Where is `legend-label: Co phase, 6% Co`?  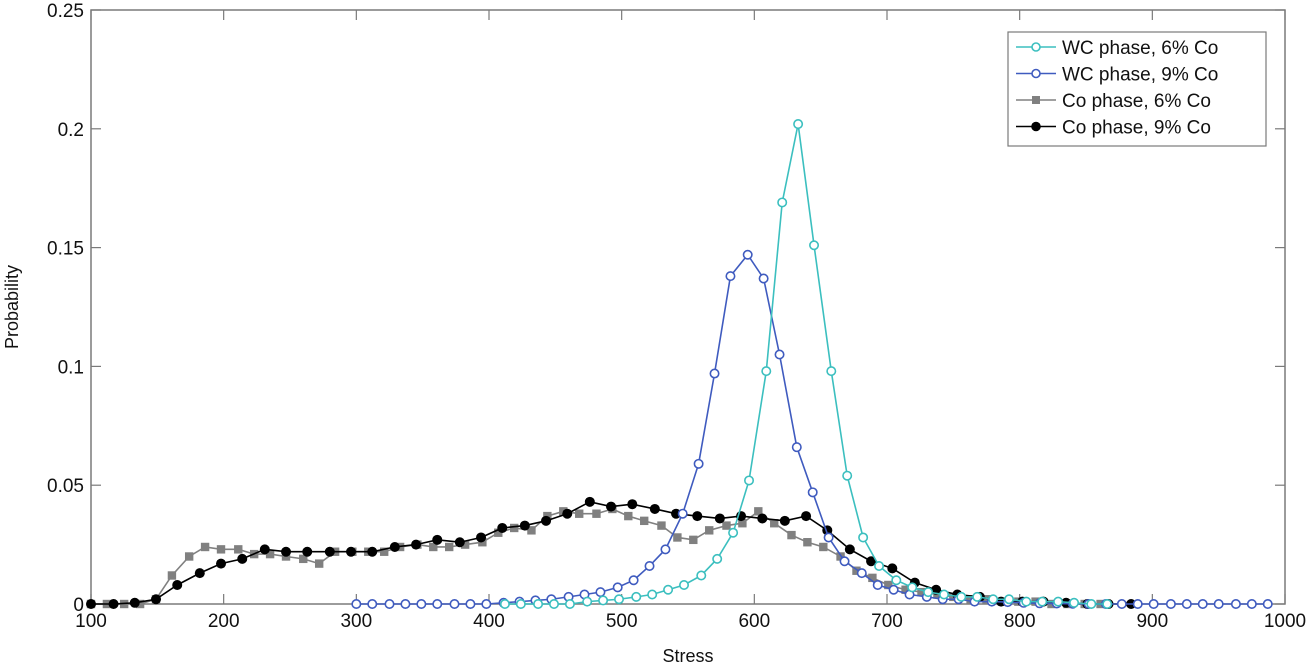
legend-label: Co phase, 6% Co is located at coordinates (1136, 101).